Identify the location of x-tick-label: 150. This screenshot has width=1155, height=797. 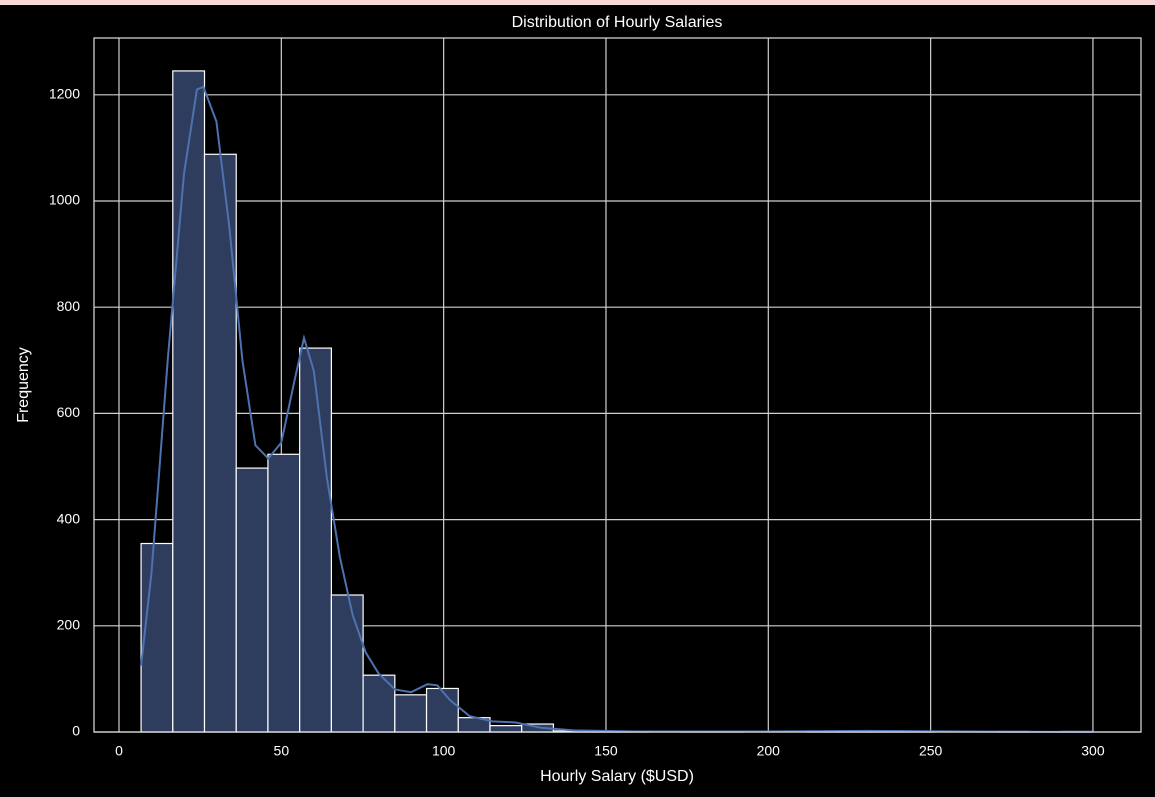
(606, 751).